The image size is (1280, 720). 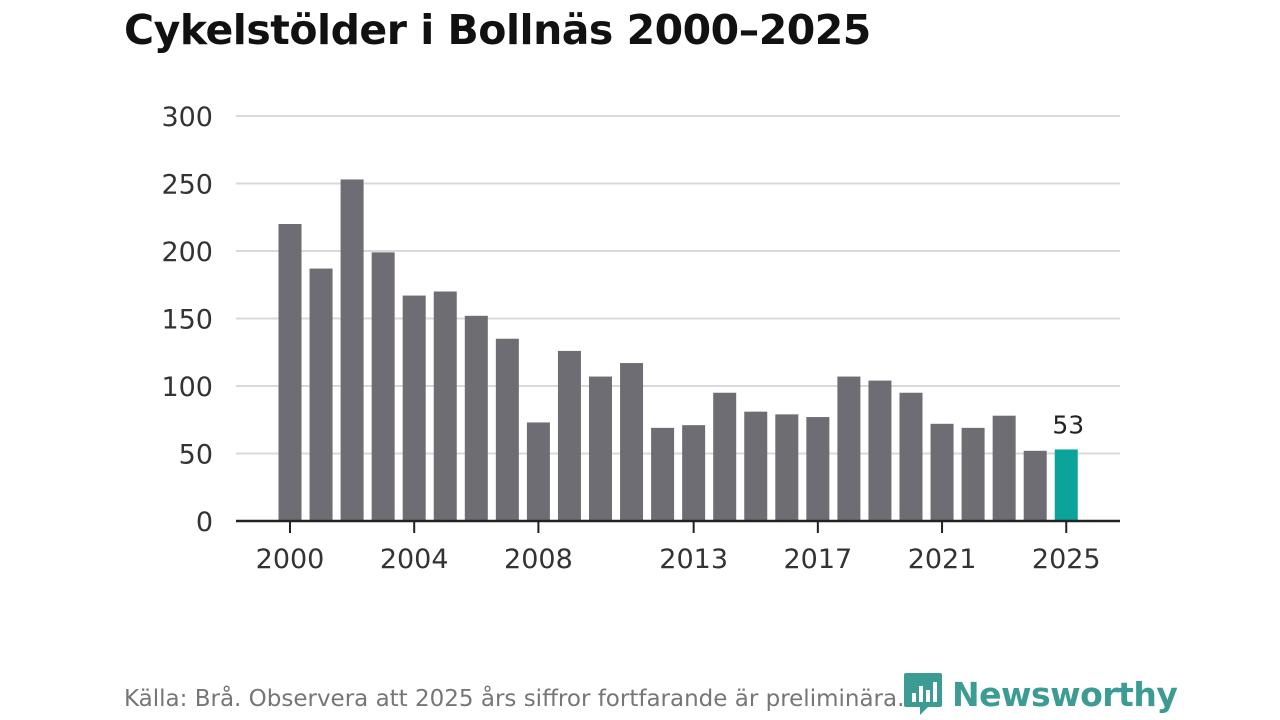 What do you see at coordinates (187, 117) in the screenshot?
I see `y-tick-label: 300` at bounding box center [187, 117].